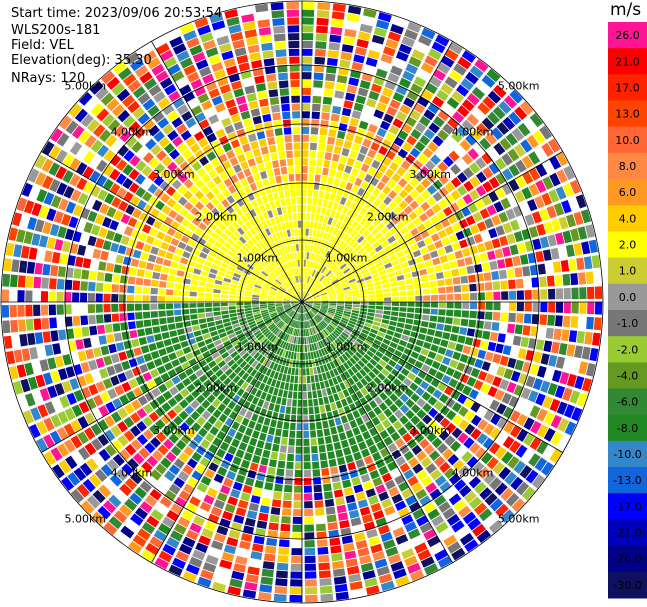  What do you see at coordinates (627, 114) in the screenshot?
I see `colorbar-tick-label: 13.0` at bounding box center [627, 114].